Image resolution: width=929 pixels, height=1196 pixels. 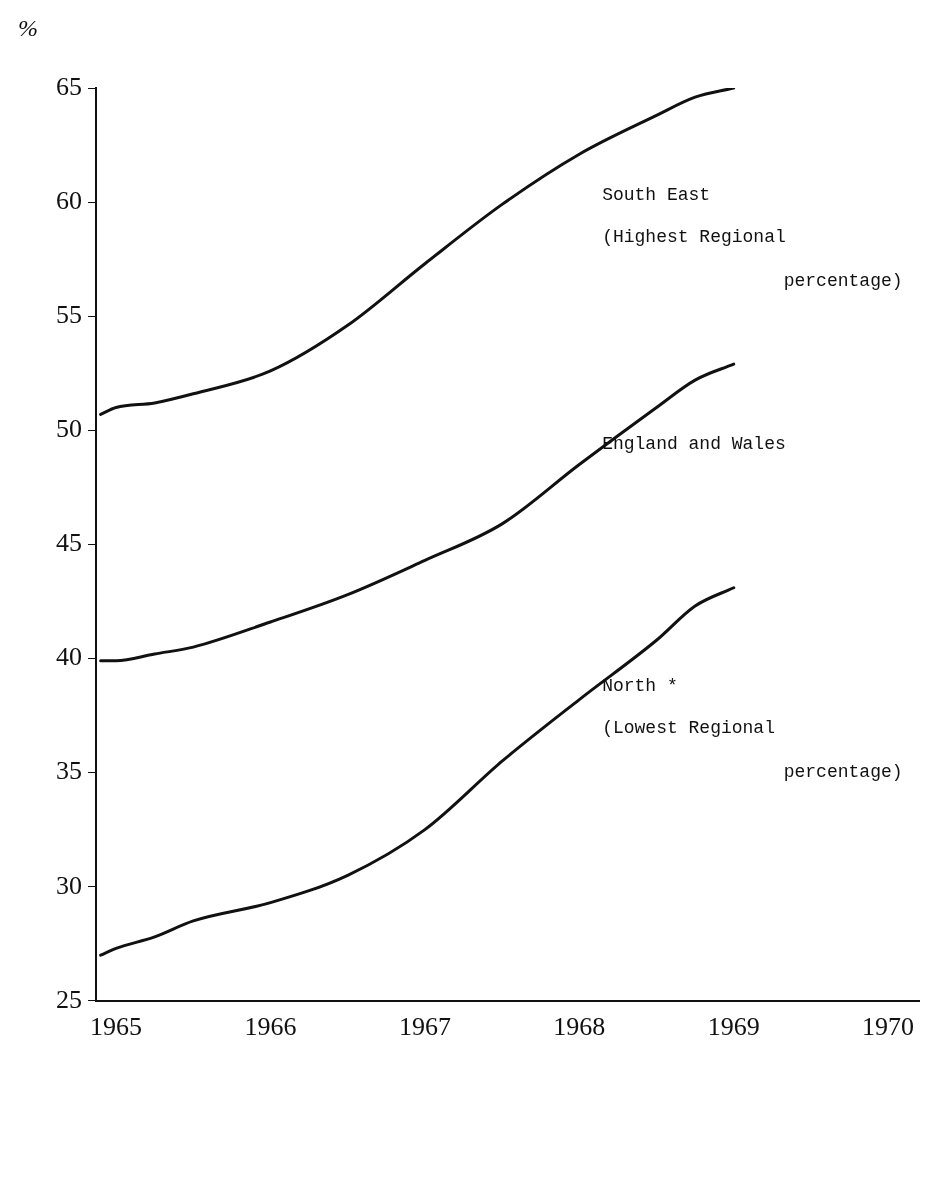 What do you see at coordinates (69, 200) in the screenshot?
I see `y-tick-label: 60` at bounding box center [69, 200].